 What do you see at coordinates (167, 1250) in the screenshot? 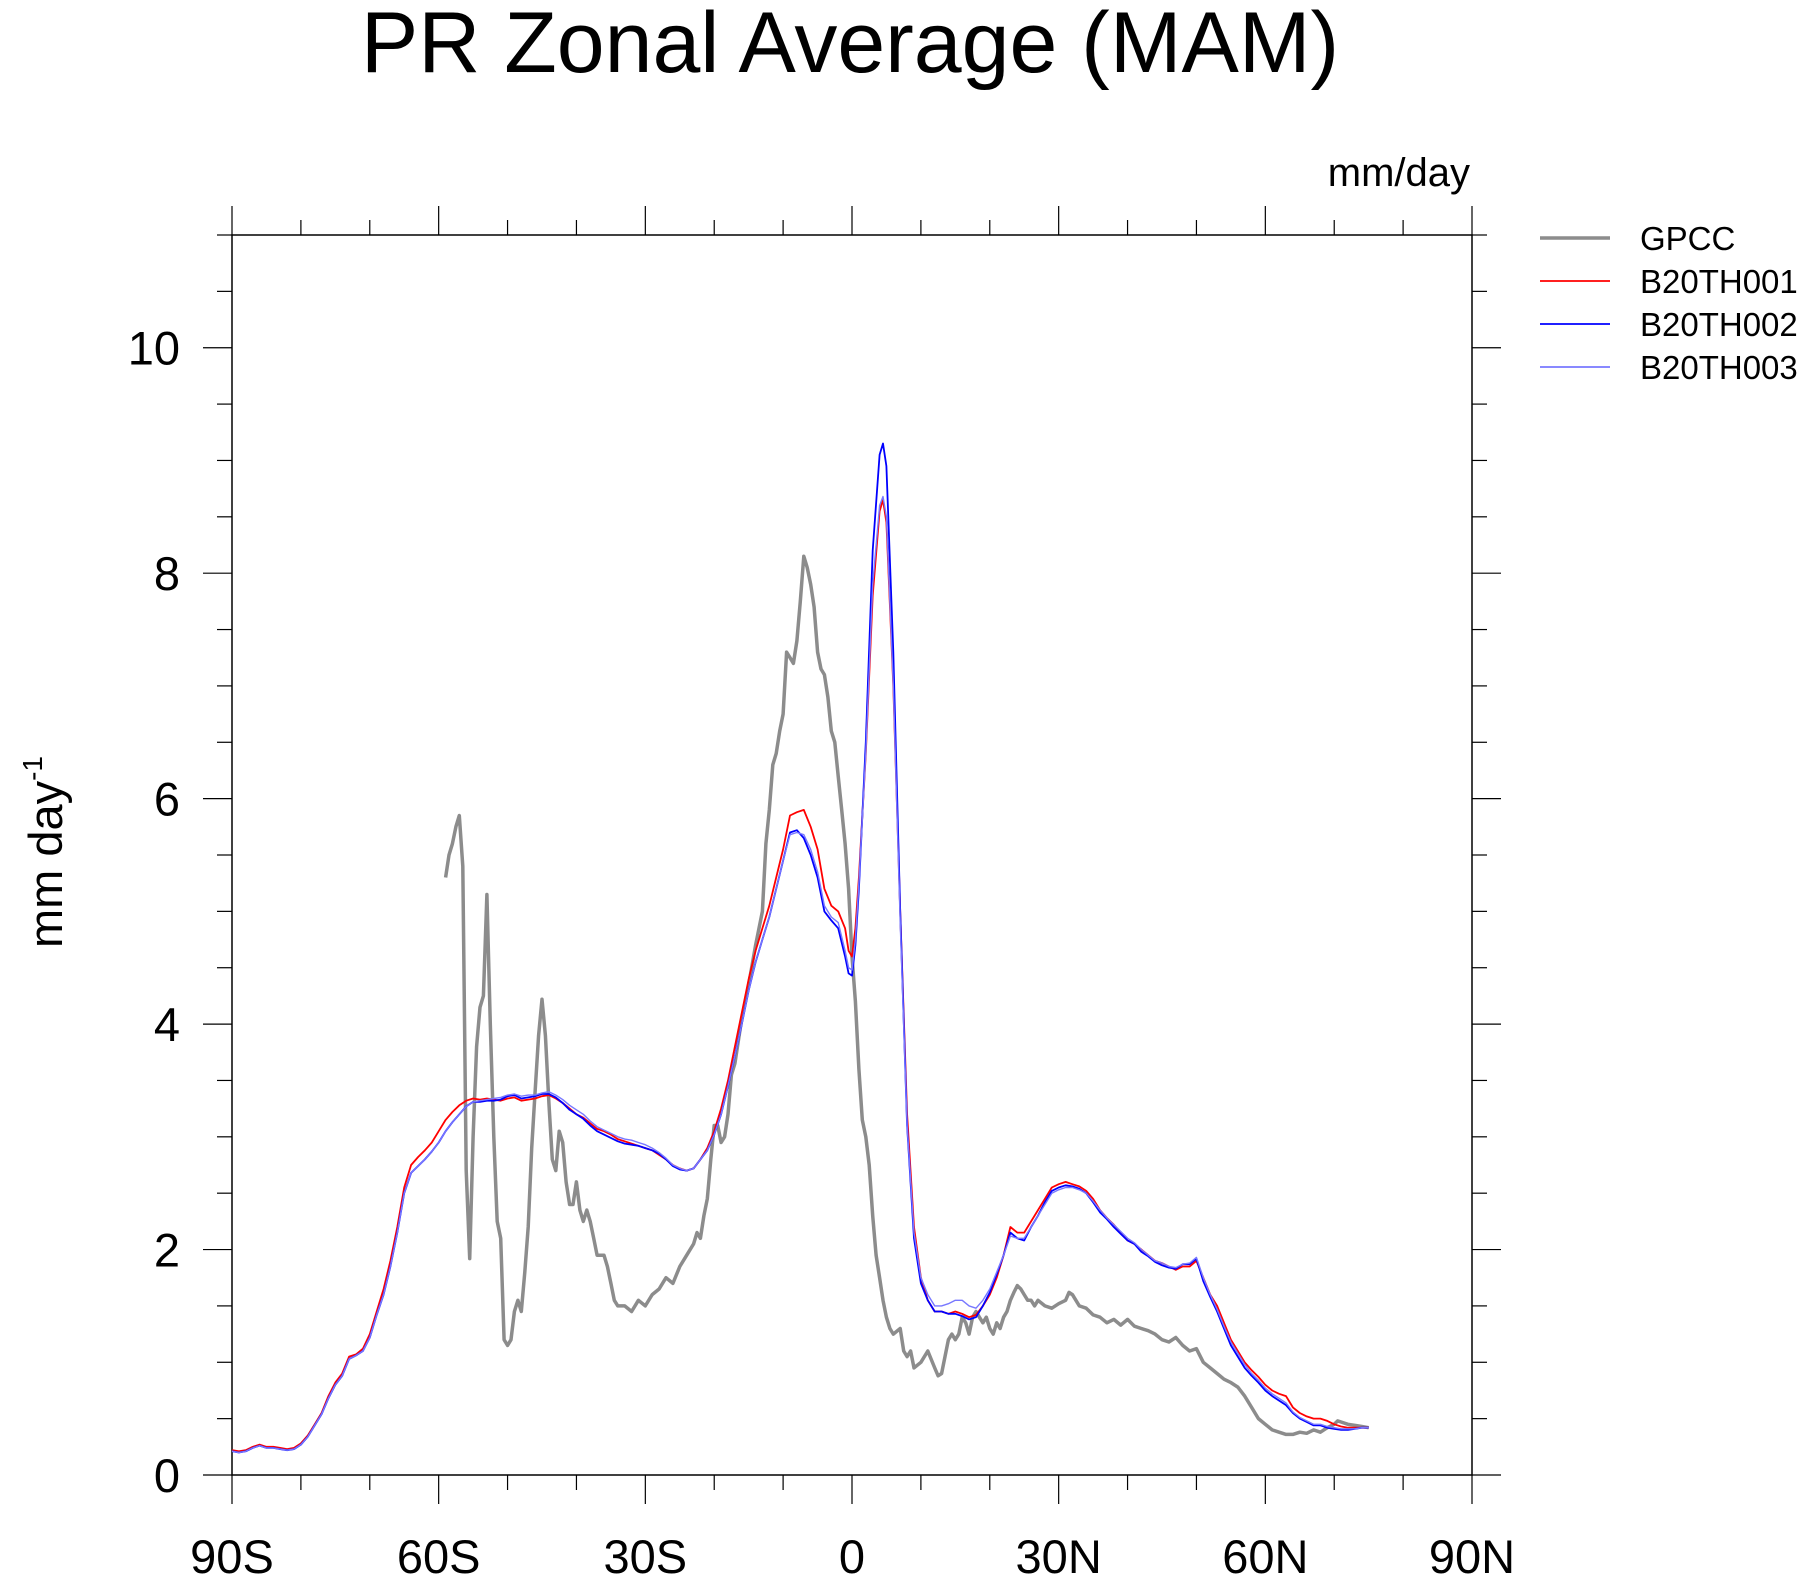
I see `y-tick-label: 2` at bounding box center [167, 1250].